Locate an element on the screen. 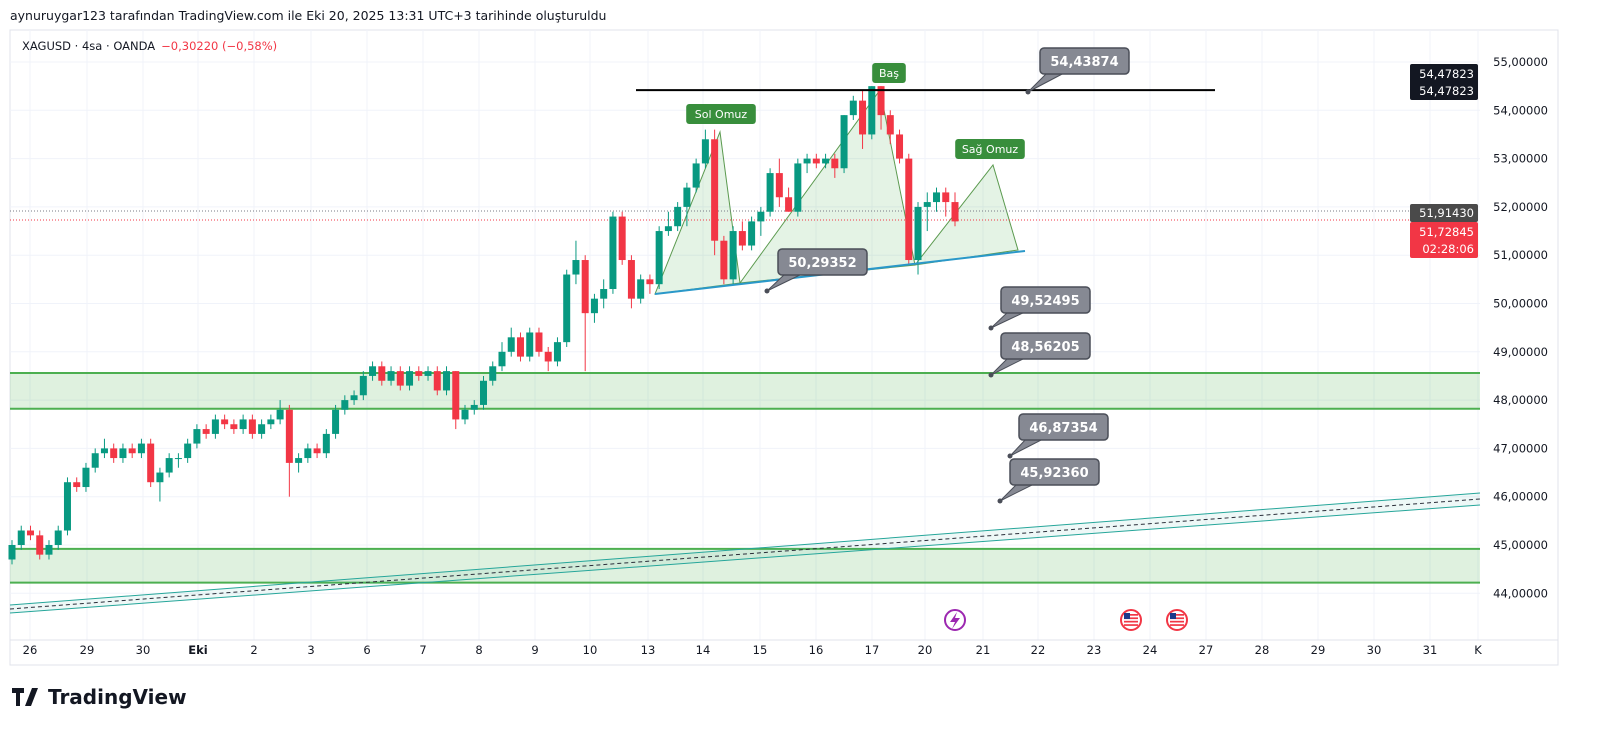  x-tick-label: 29 is located at coordinates (1318, 650).